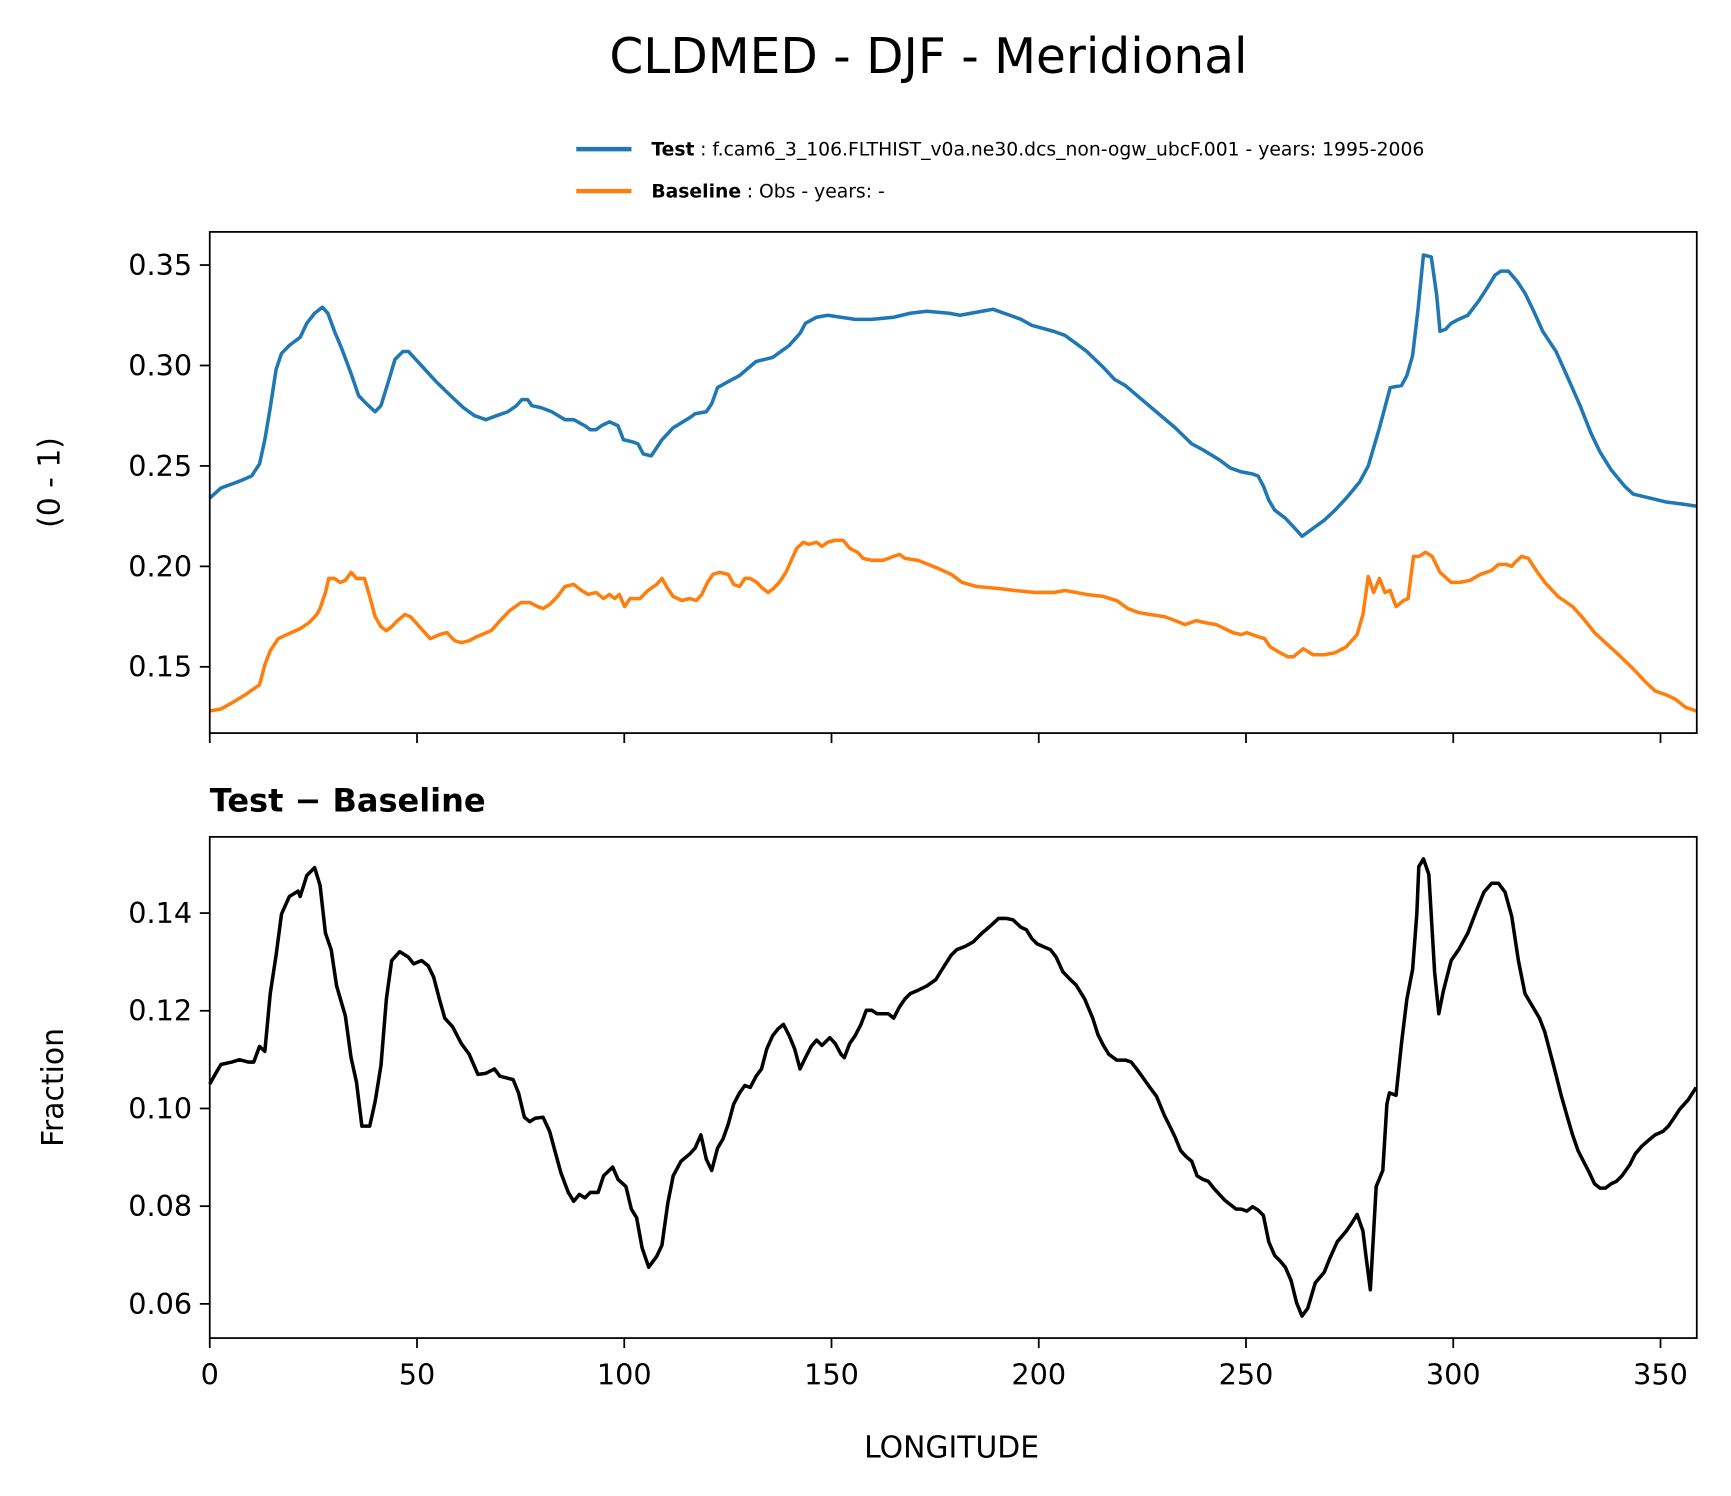  Describe the element at coordinates (417, 1374) in the screenshot. I see `x-tick-label: 50` at that location.